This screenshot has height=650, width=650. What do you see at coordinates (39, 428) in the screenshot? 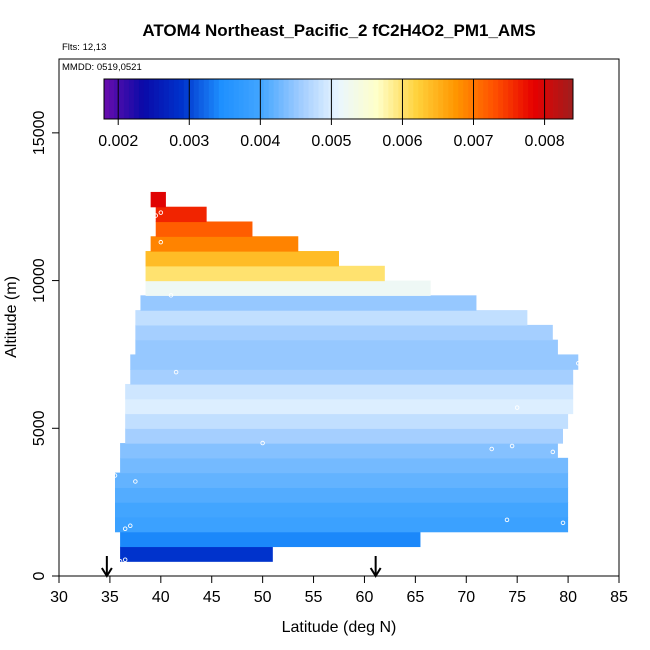
I see `y-tick-label: 5000` at bounding box center [39, 428].